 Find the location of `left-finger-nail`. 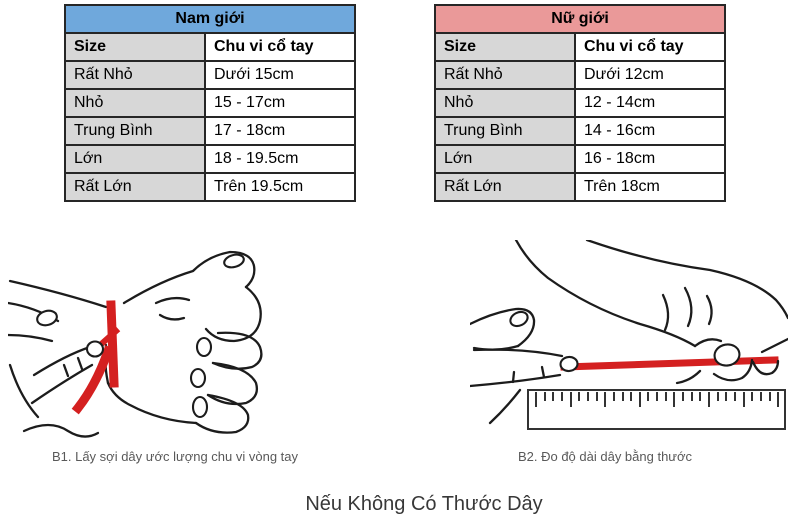

left-finger-nail is located at coordinates (569, 364).